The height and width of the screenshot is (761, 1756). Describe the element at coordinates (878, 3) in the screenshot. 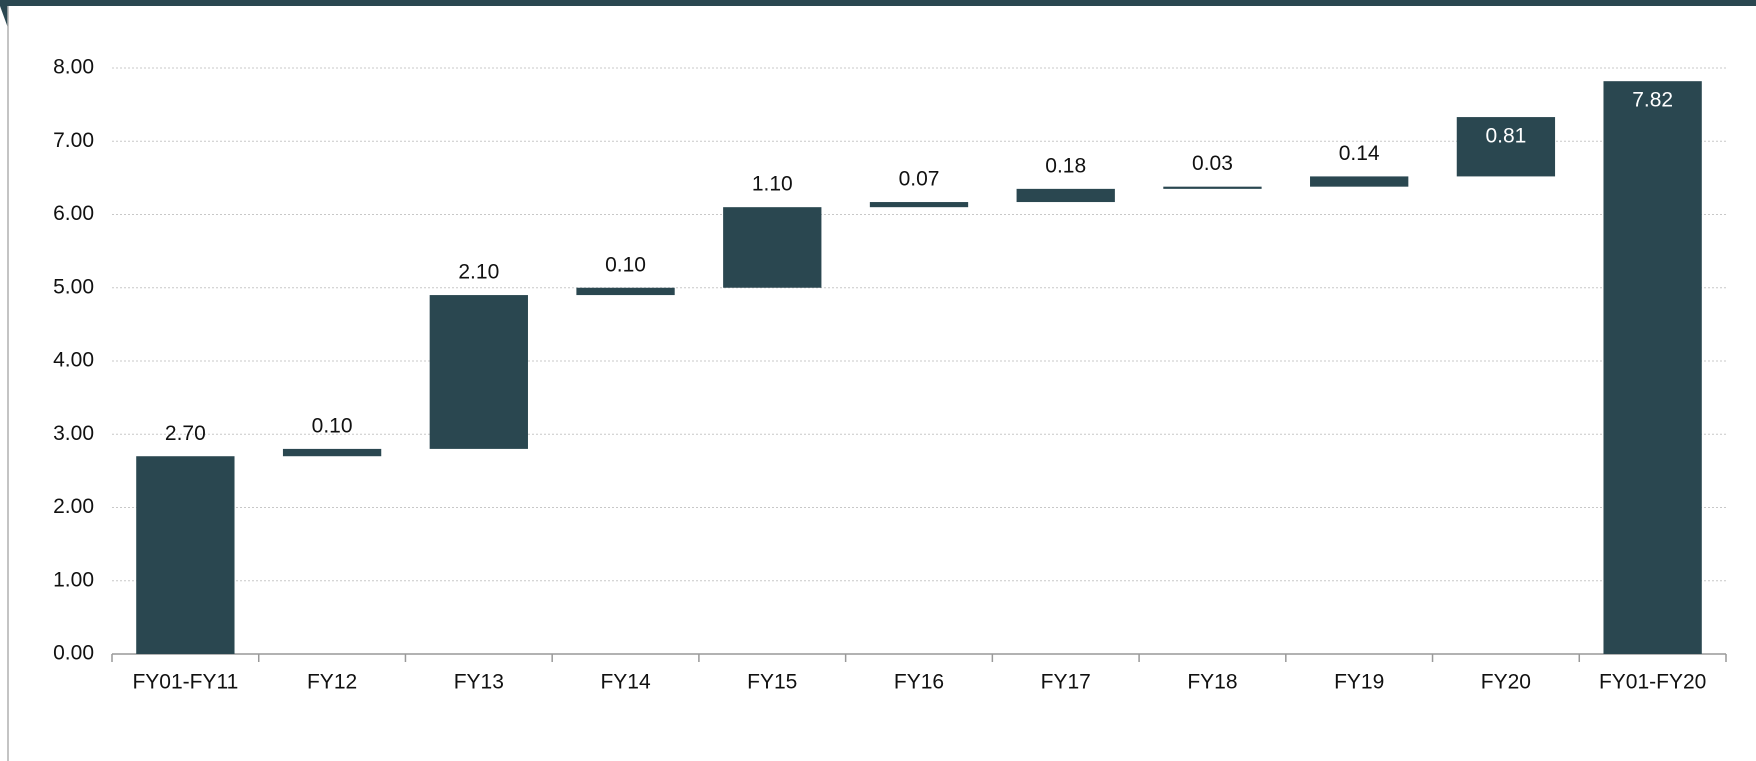

I see `top-bar` at that location.